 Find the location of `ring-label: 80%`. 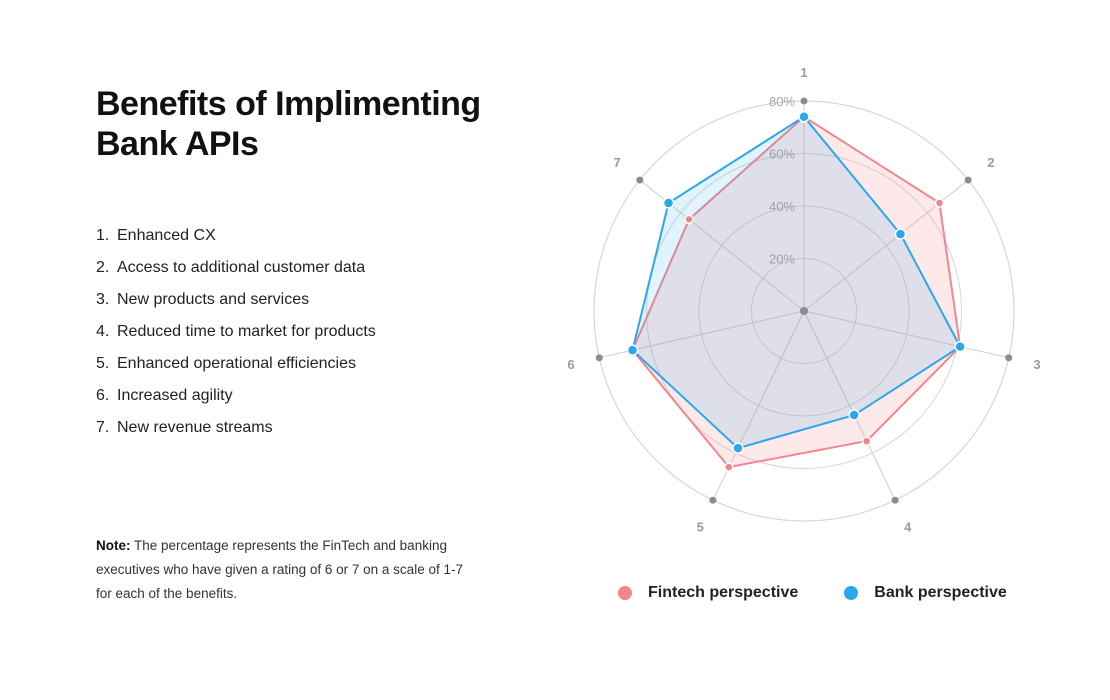

ring-label: 80% is located at coordinates (782, 101).